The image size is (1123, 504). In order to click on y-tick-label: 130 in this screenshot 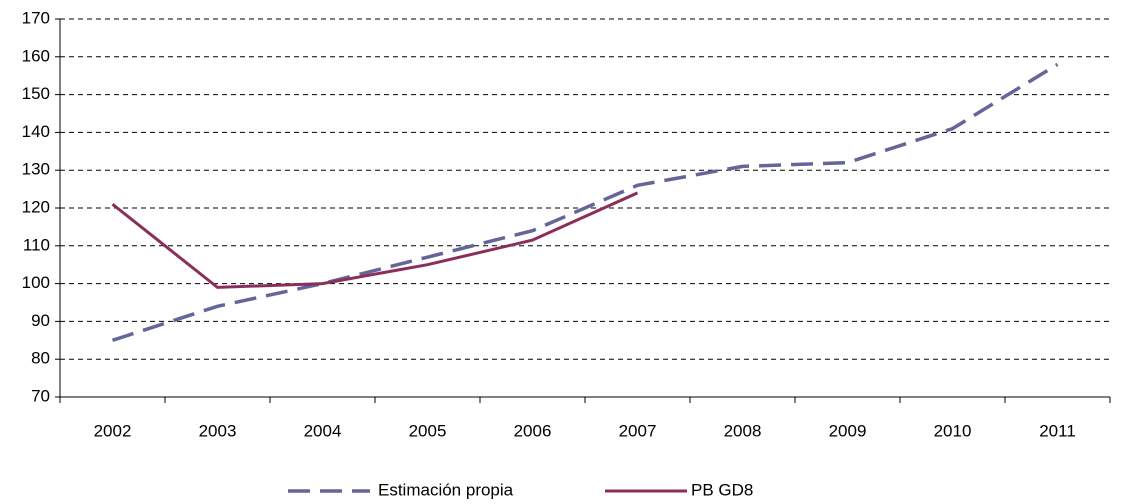, I will do `click(36, 169)`.